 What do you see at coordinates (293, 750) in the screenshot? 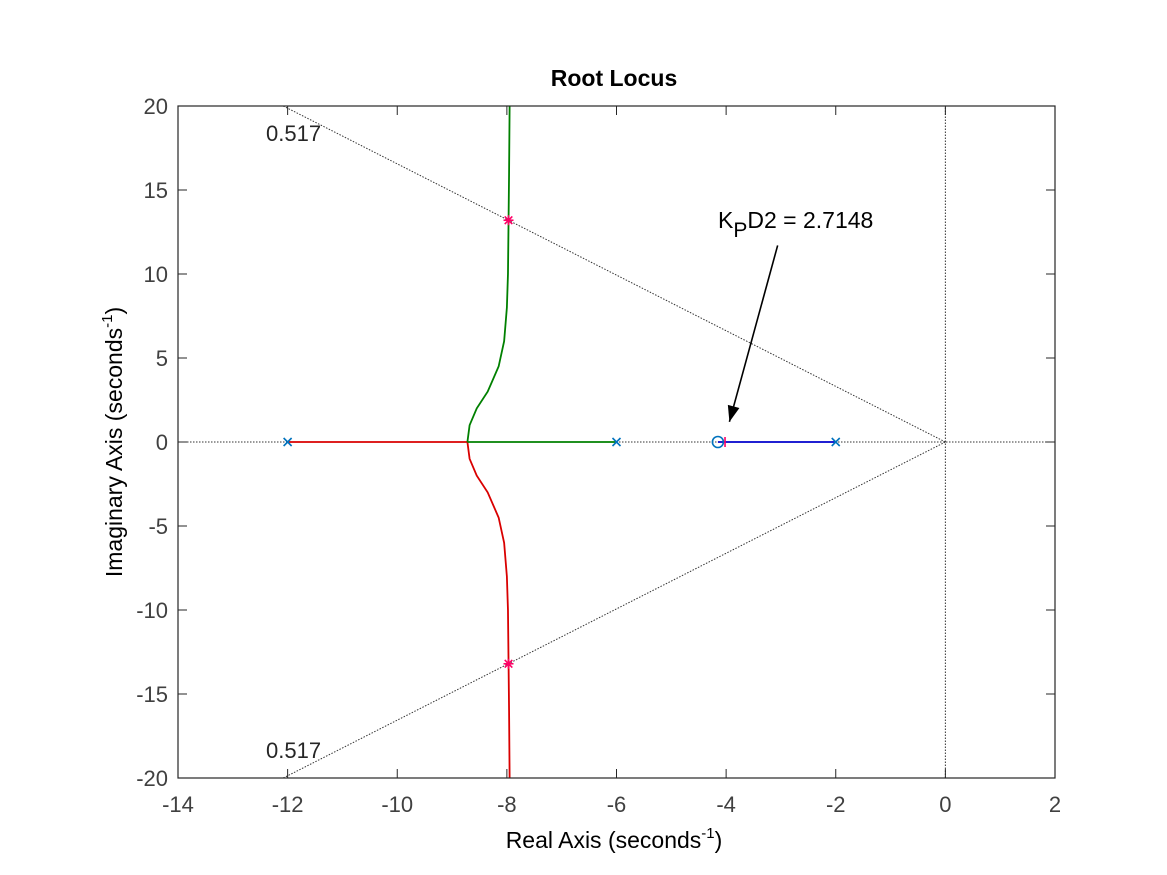
I see `damping-label-bottom: 0.517` at bounding box center [293, 750].